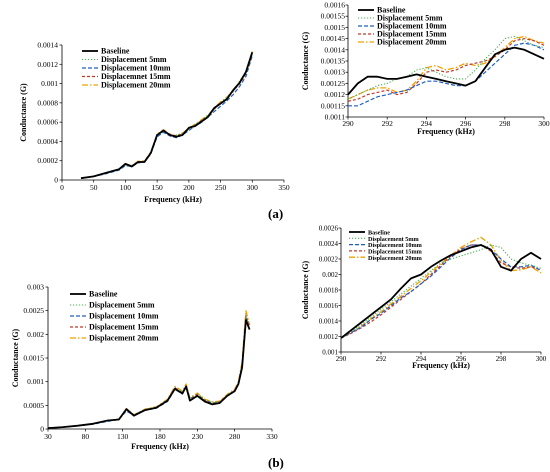 This screenshot has width=550, height=472. Describe the element at coordinates (94, 187) in the screenshot. I see `x-tick-label: 50` at that location.